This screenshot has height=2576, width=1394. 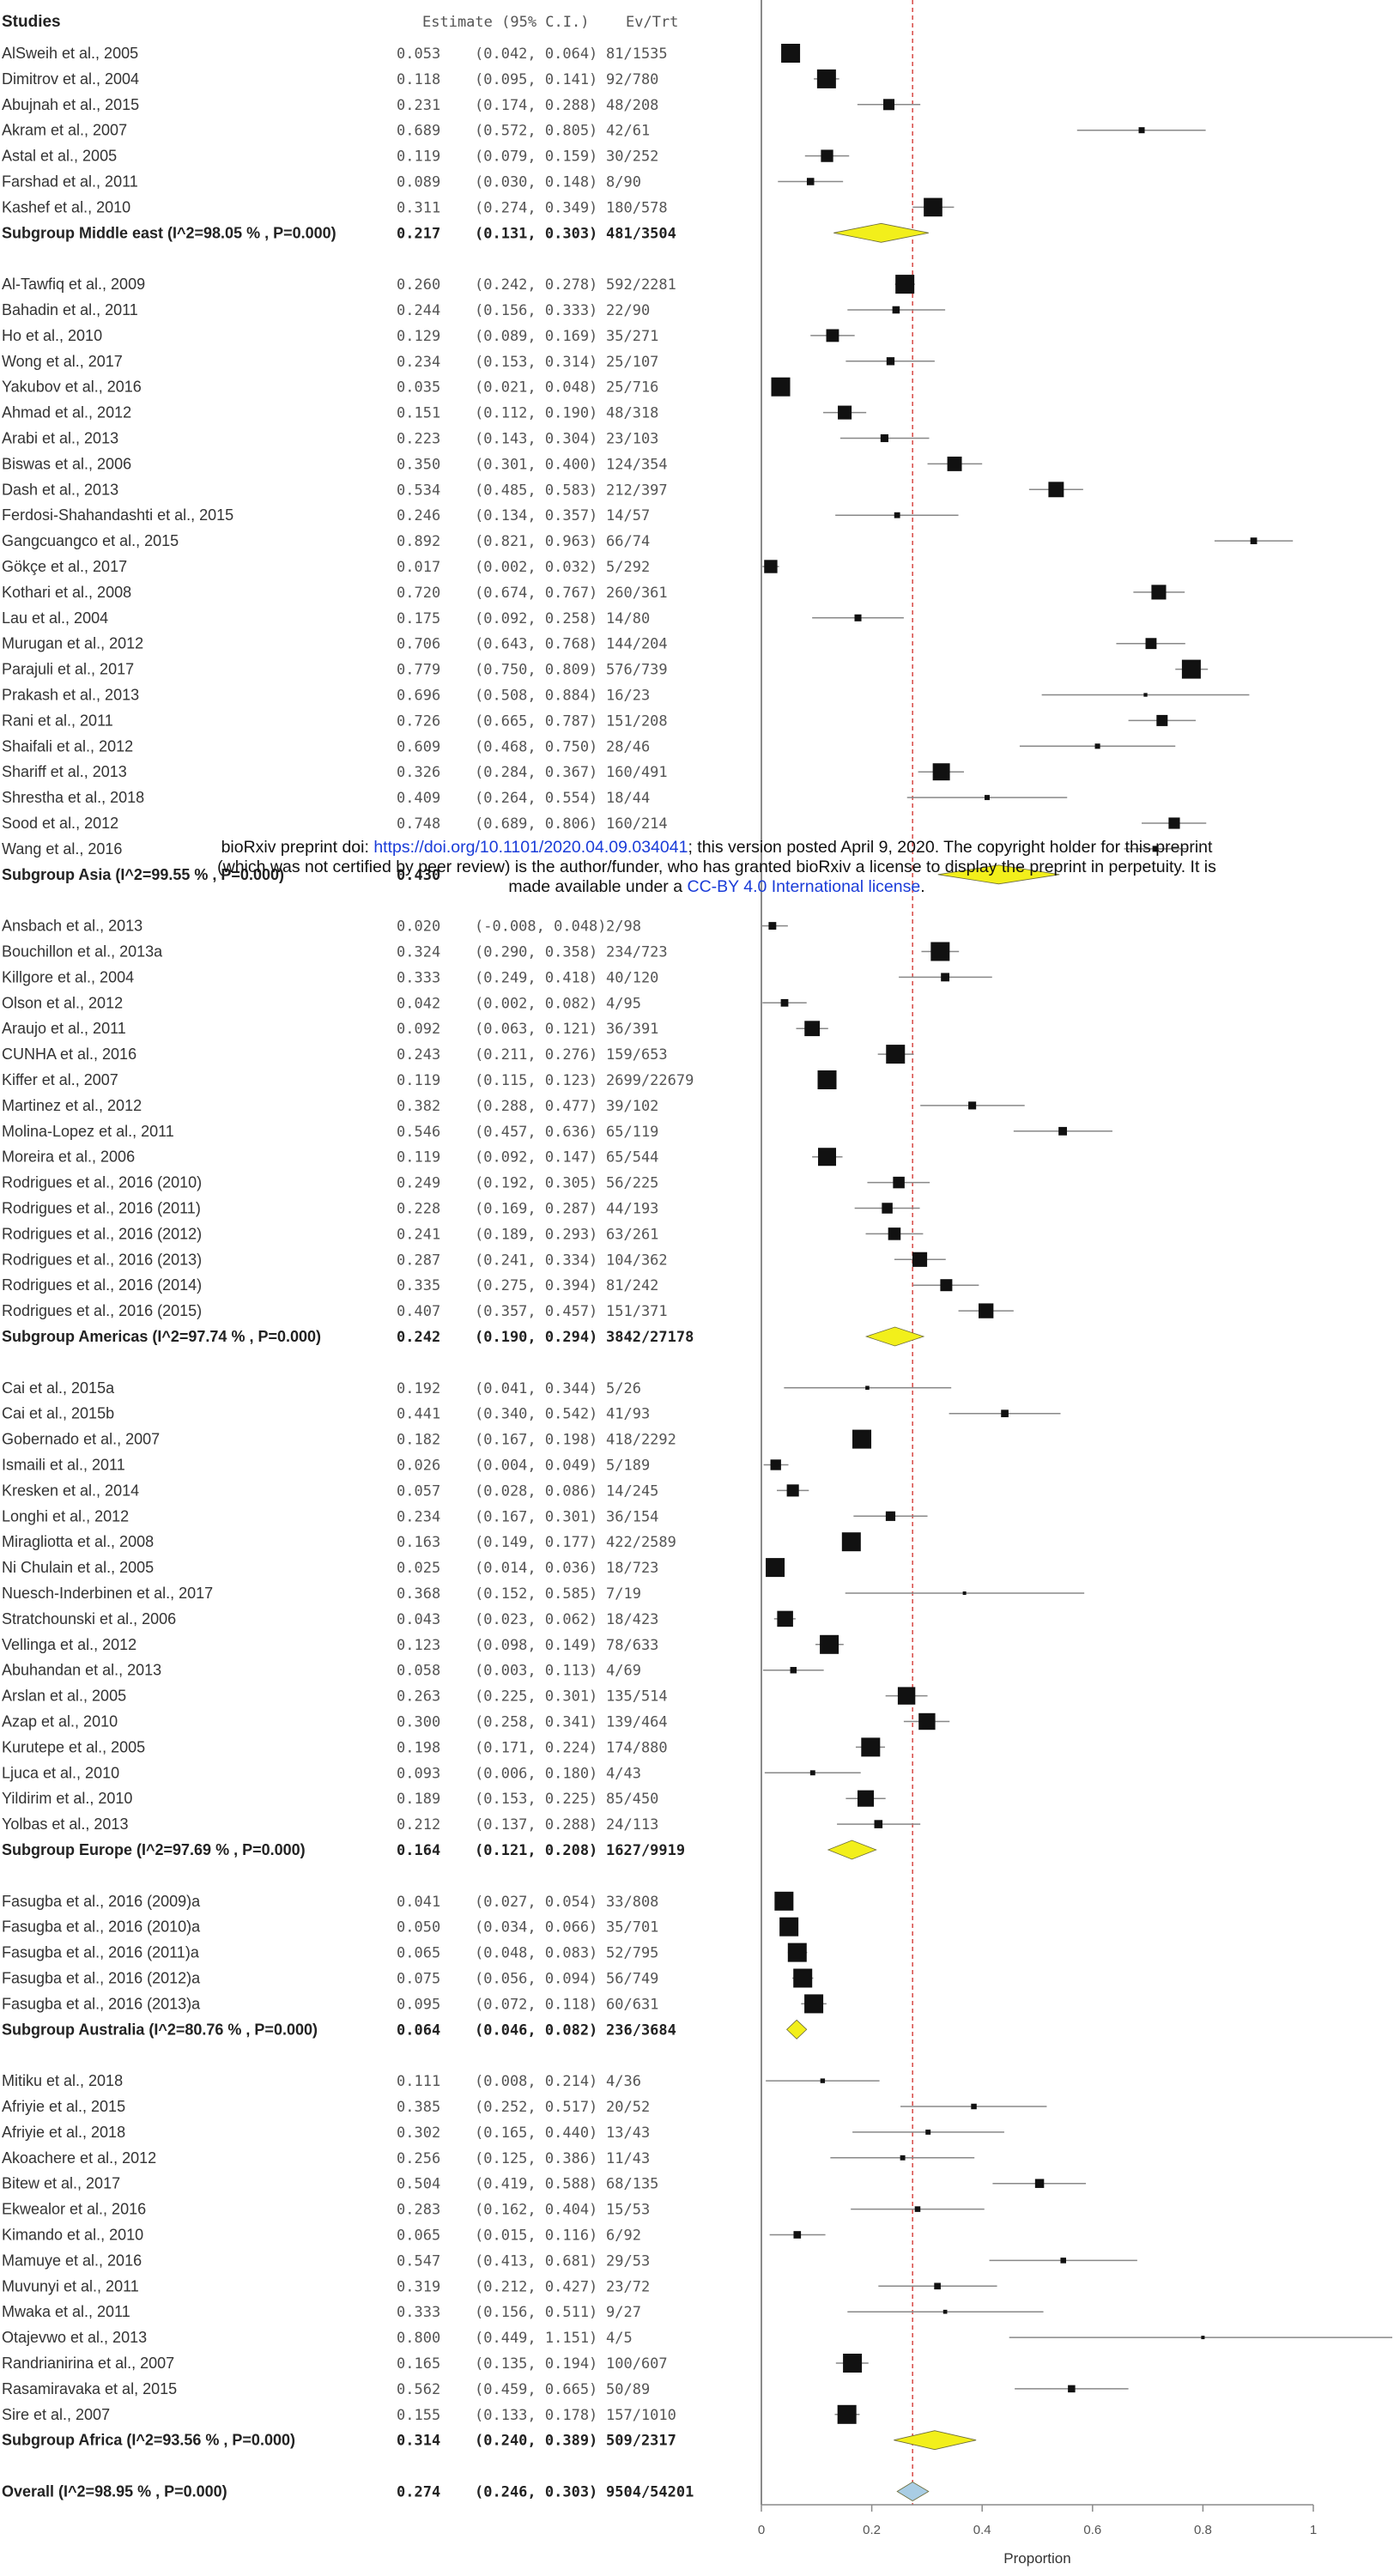 I want to click on study-1-14-estimate: 0.706, so click(x=418, y=644).